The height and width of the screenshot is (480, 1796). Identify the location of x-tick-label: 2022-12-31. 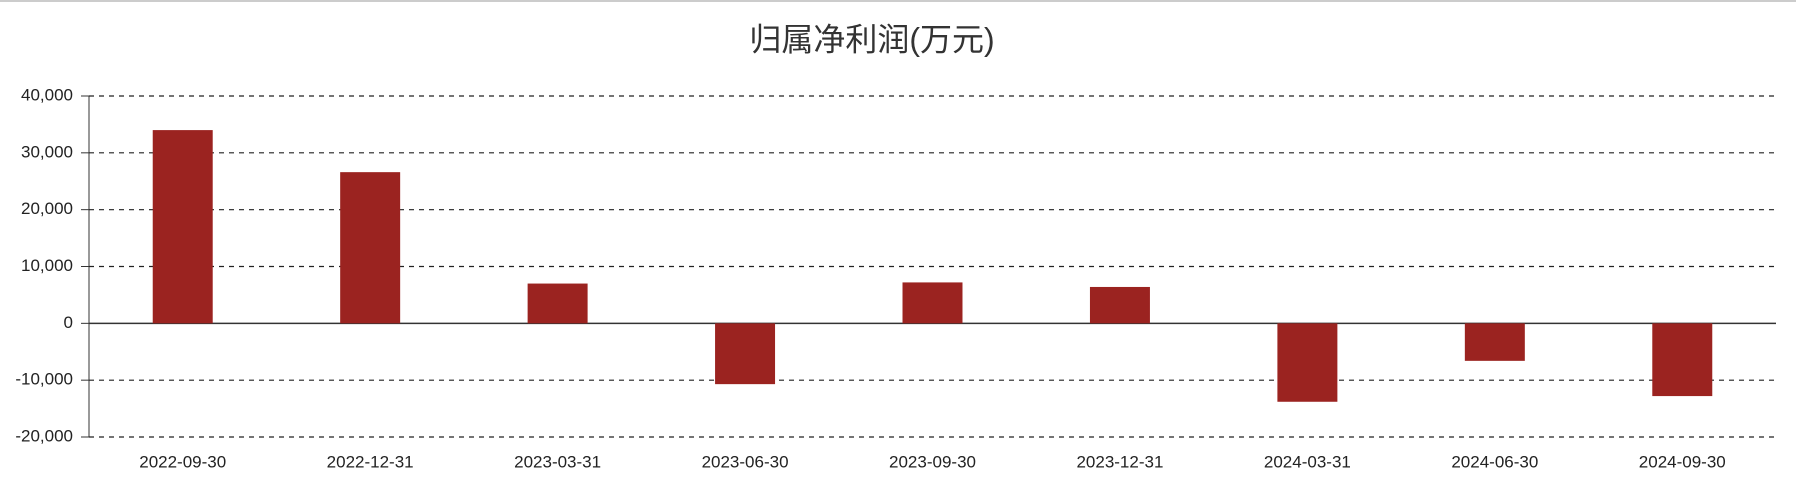
(370, 461).